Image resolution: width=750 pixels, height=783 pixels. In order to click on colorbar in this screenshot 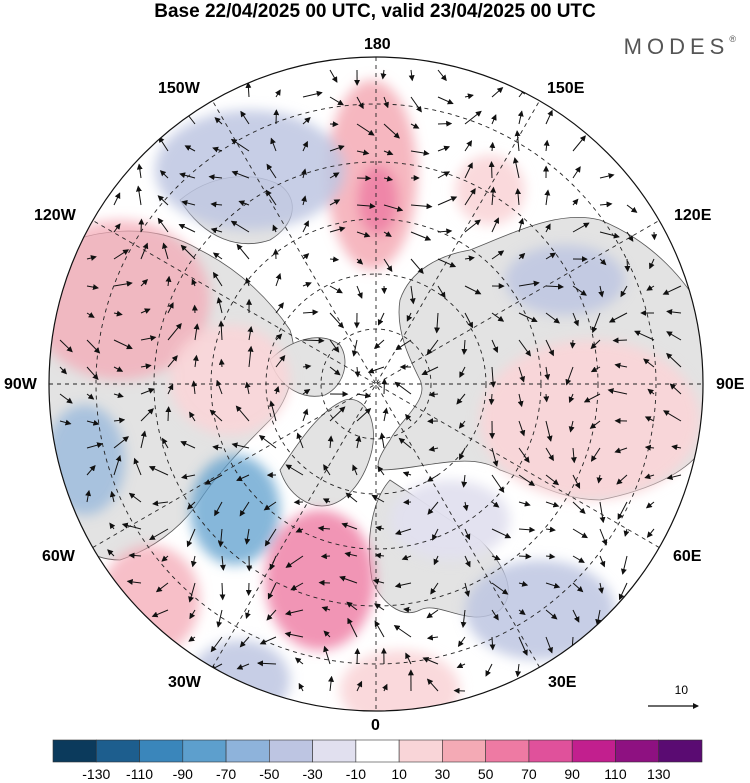, I will do `click(377, 751)`.